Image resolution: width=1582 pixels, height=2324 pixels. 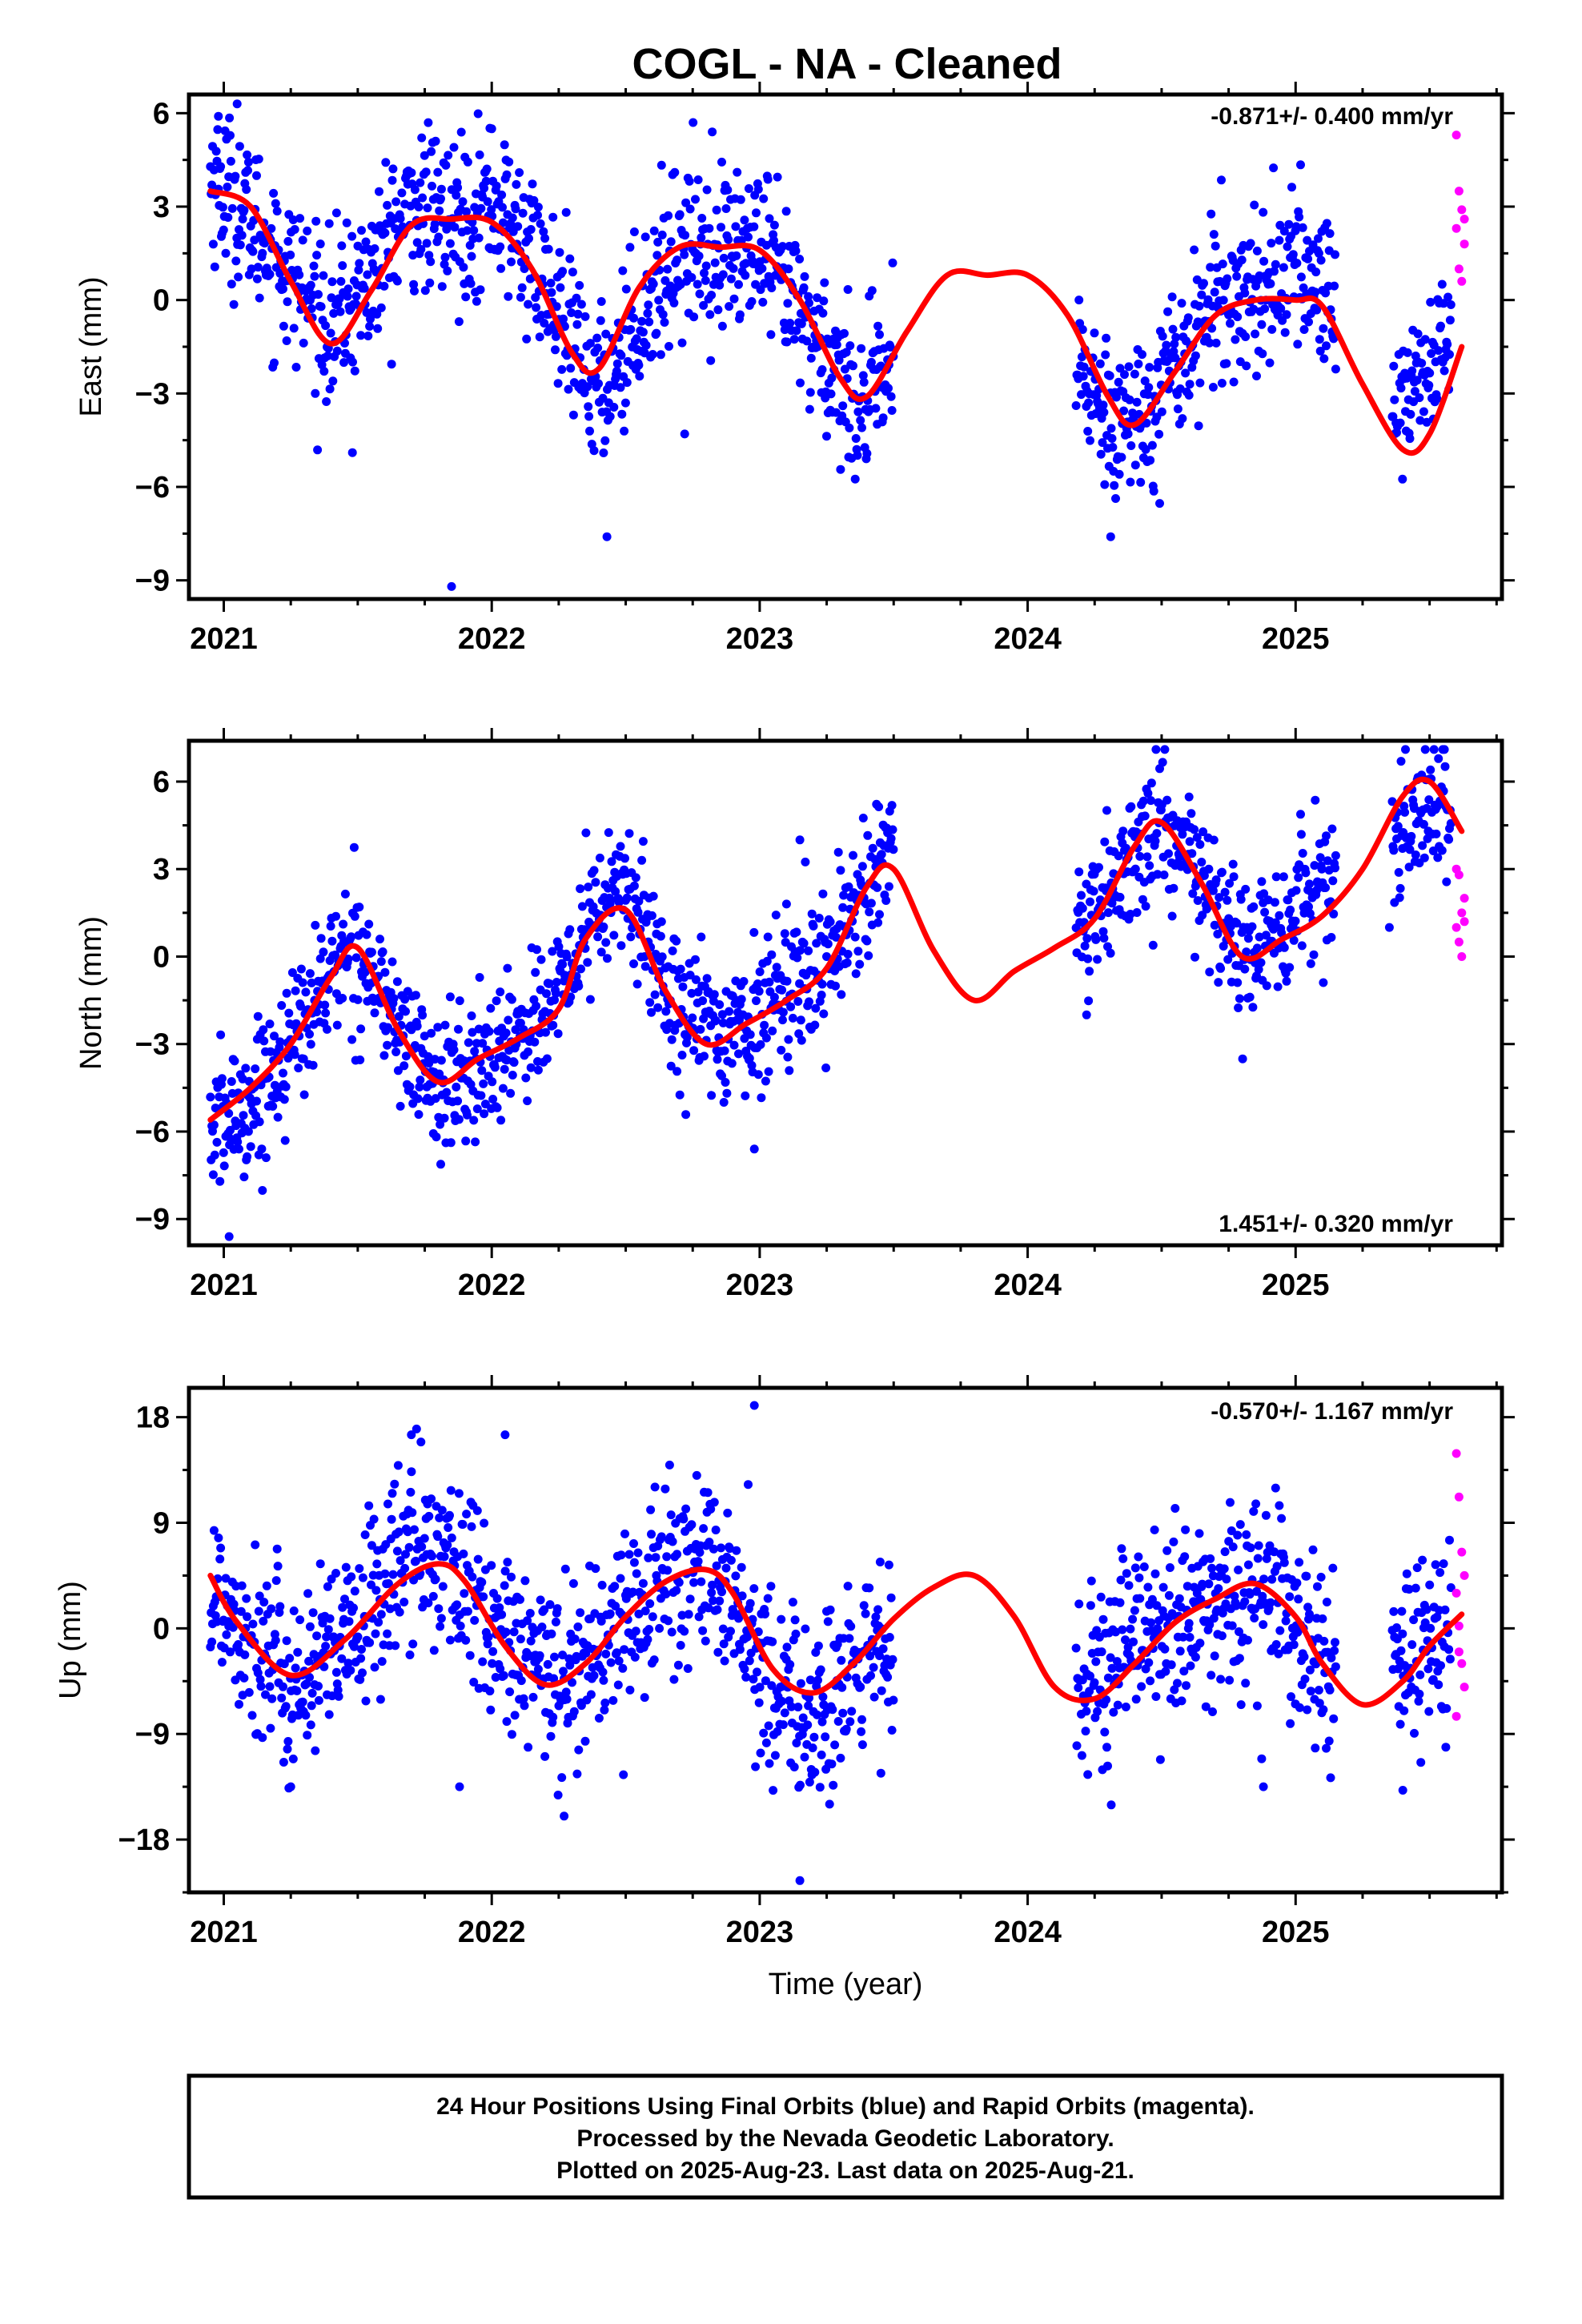 I want to click on up-model-curve, so click(x=836, y=1634).